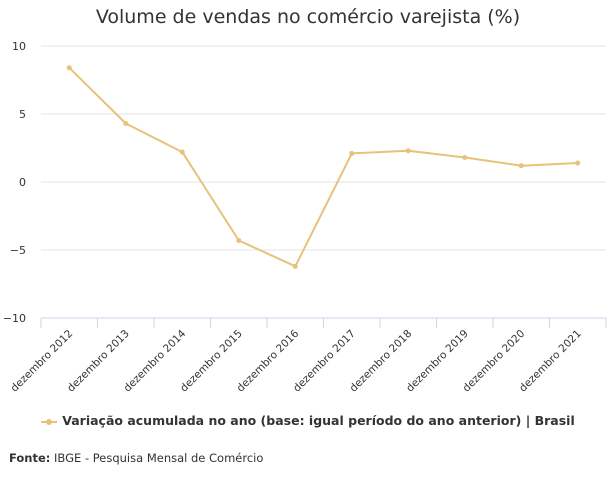 This screenshot has height=477, width=616. I want to click on source-label: Fonte:, so click(30, 458).